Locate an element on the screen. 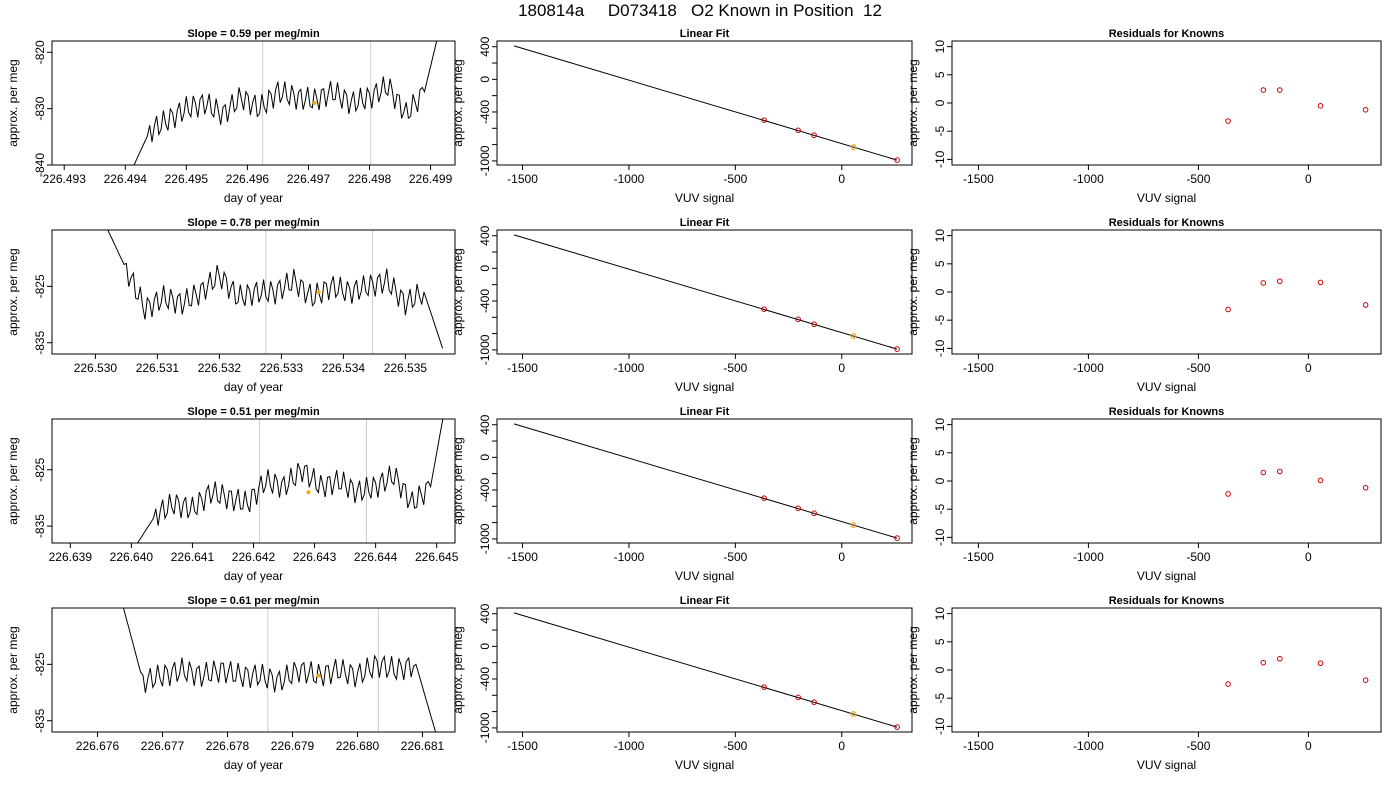 Image resolution: width=1400 pixels, height=800 pixels. x-tick-label: 226.495 is located at coordinates (187, 179).